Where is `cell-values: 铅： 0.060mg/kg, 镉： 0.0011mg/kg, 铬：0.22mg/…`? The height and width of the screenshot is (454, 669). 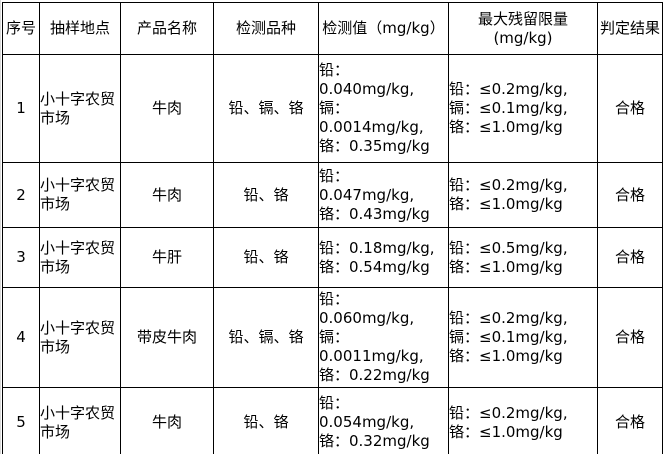
cell-values: 铅： 0.060mg/kg, 镉： 0.0011mg/kg, 铬：0.22mg/… is located at coordinates (383, 337).